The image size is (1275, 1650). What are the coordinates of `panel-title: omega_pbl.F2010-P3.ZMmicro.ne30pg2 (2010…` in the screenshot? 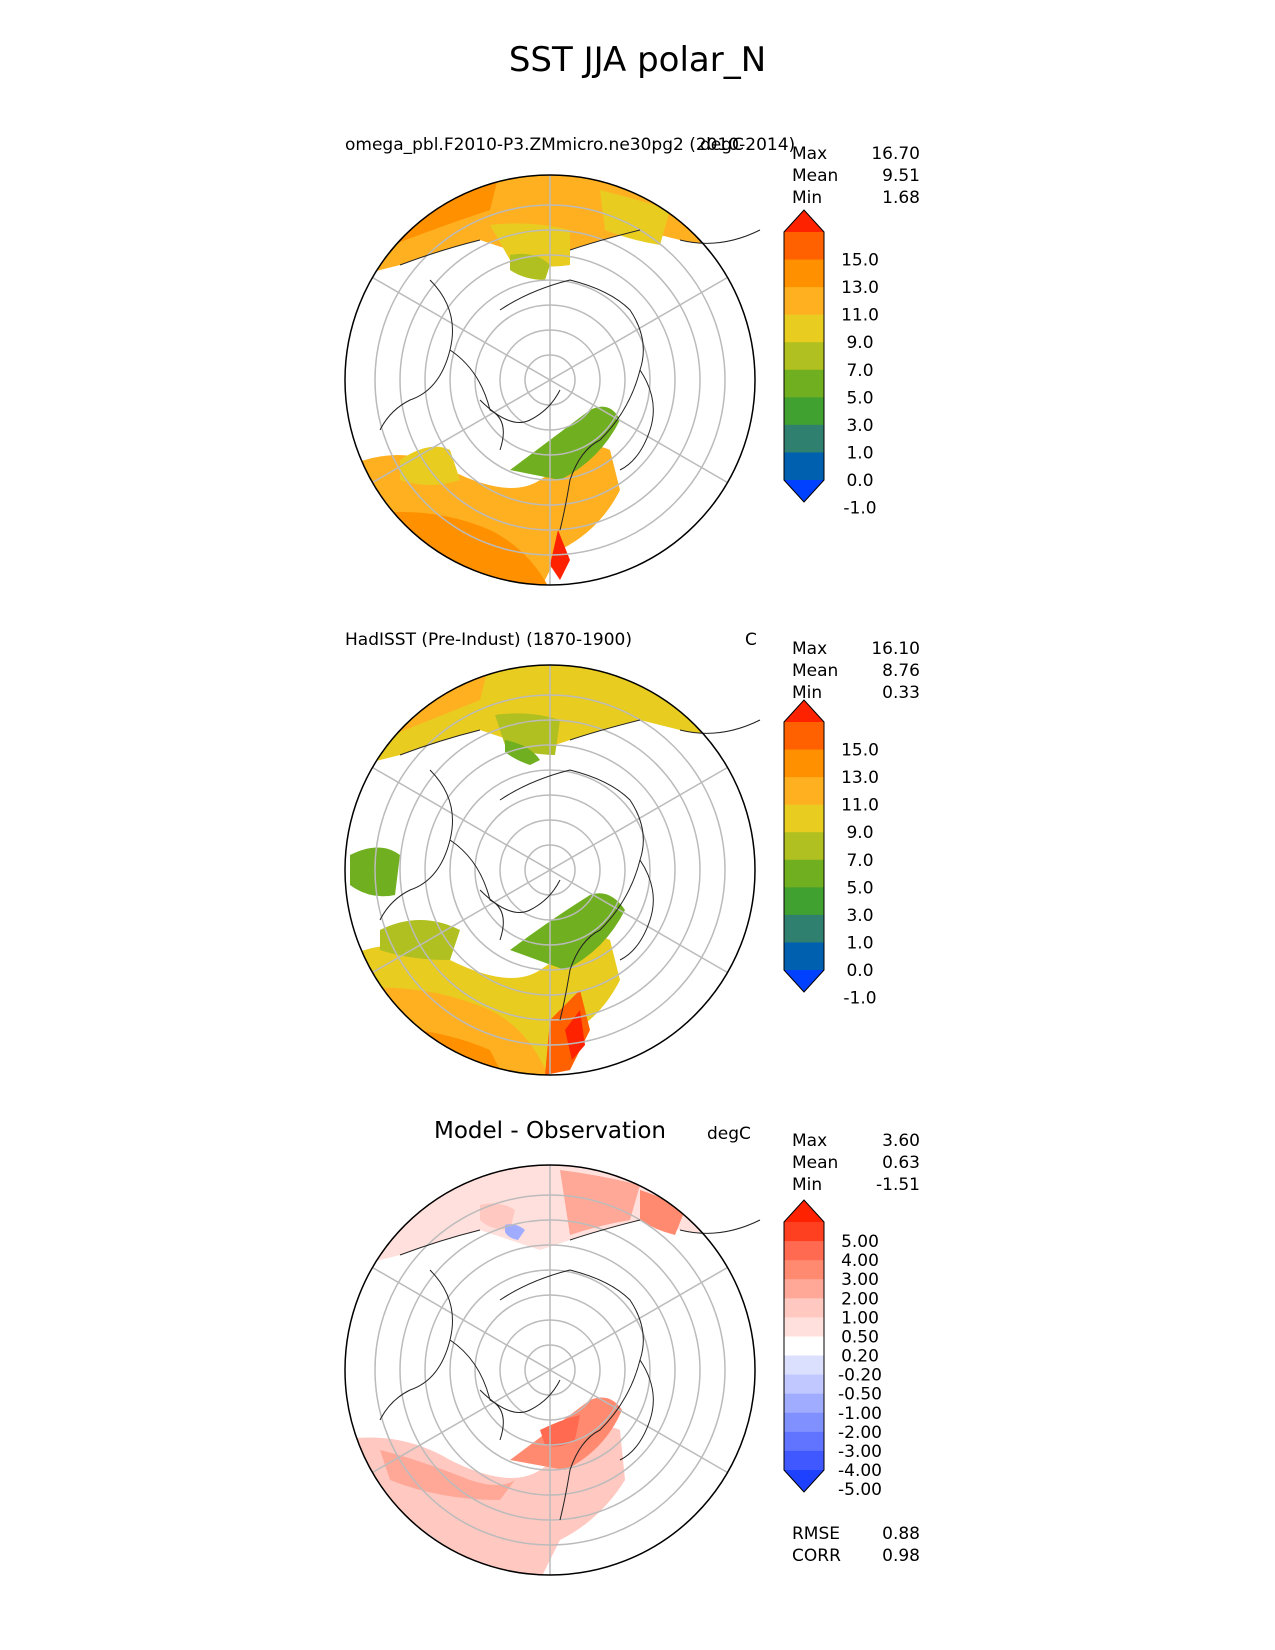 It's located at (570, 145).